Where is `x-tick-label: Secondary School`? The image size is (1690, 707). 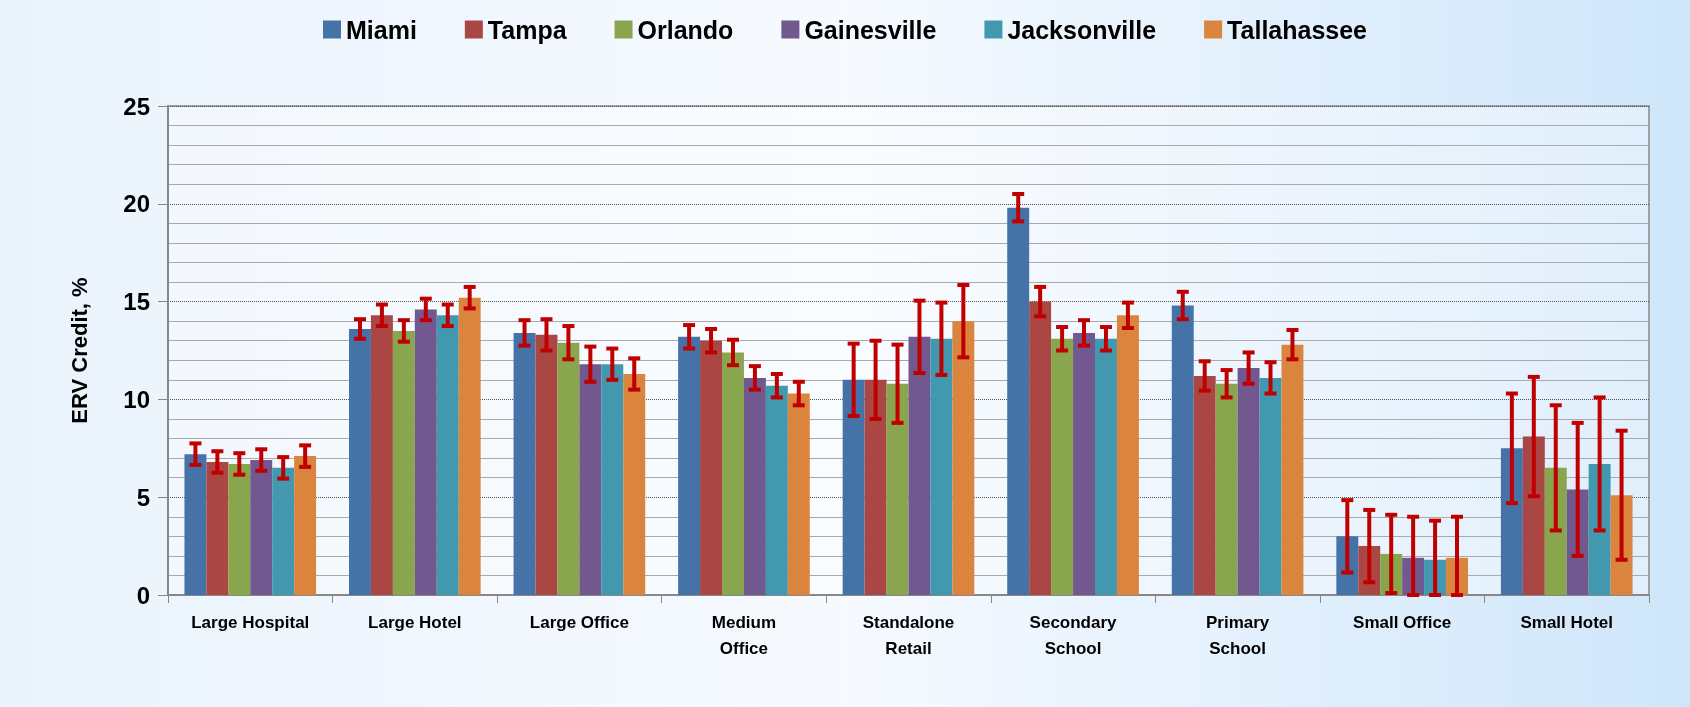
x-tick-label: Secondary School is located at coordinates (1073, 635).